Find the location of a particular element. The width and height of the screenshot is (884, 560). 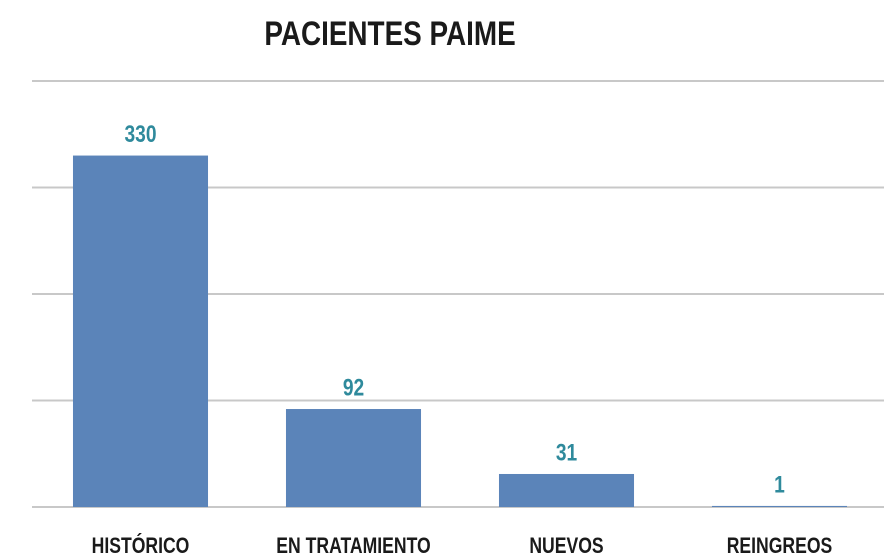

value-label: 330 is located at coordinates (140, 134).